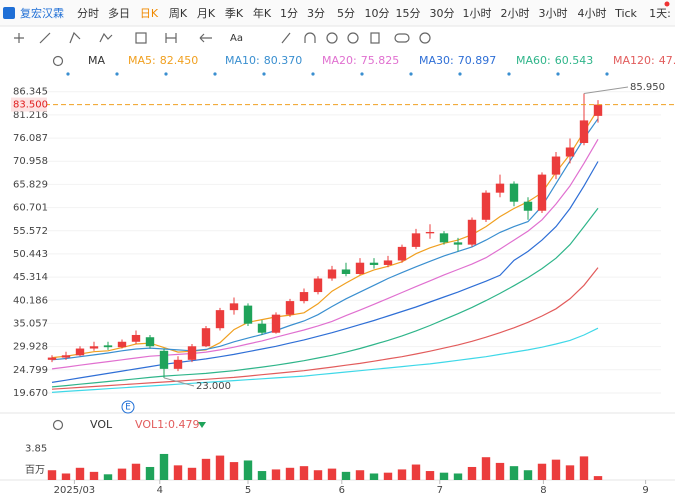 The width and height of the screenshot is (675, 500). I want to click on ma-legend-value: 47.41, so click(667, 60).